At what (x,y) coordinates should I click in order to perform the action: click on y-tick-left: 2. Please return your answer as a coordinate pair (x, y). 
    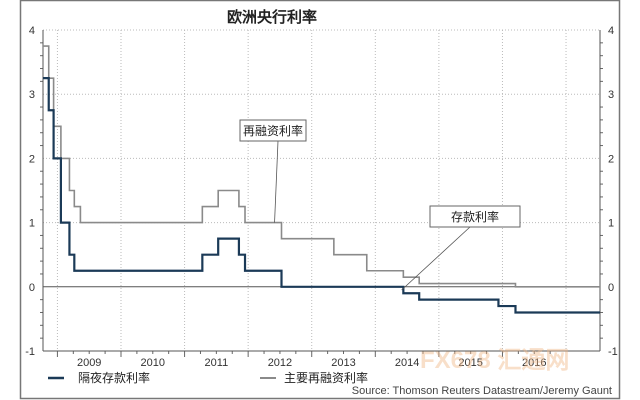
    Looking at the image, I should click on (32, 159).